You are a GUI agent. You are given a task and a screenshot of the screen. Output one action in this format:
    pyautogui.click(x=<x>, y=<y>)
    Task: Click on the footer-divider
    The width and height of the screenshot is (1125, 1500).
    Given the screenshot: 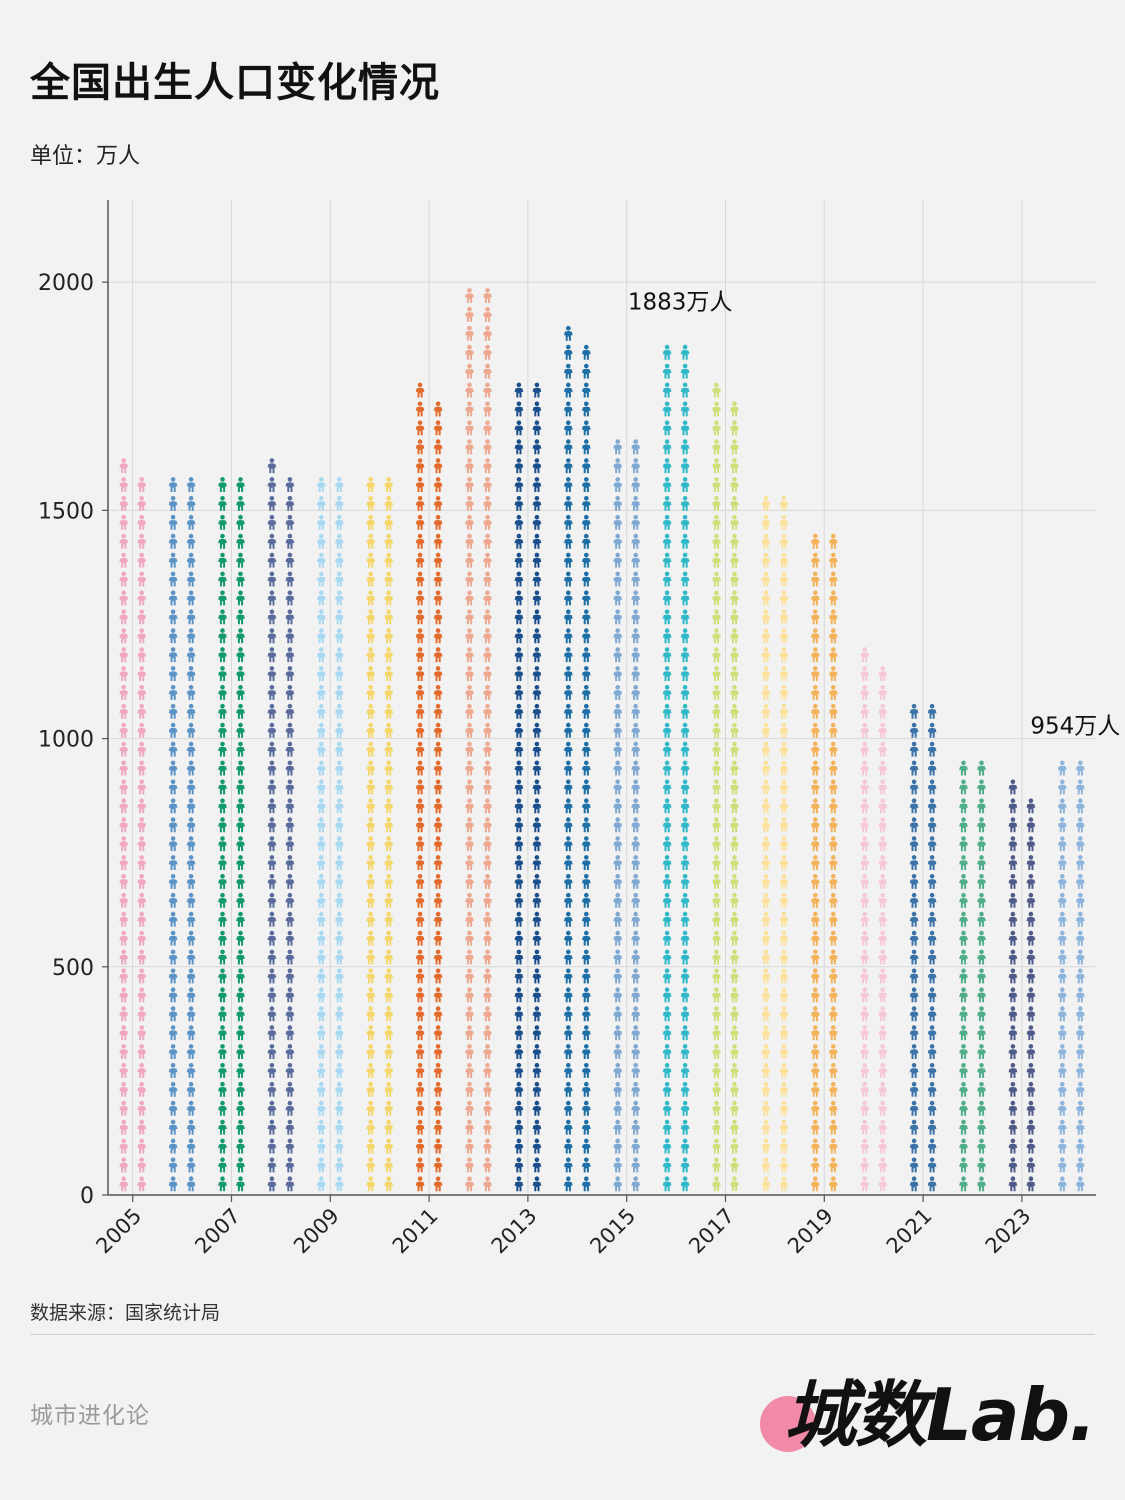 What is the action you would take?
    pyautogui.click(x=562, y=1334)
    